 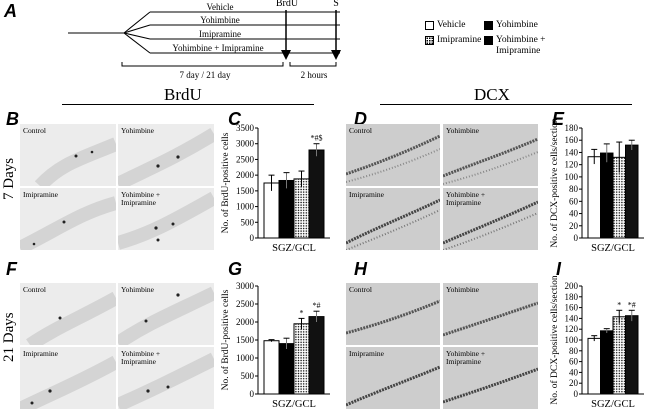 What do you see at coordinates (429, 25) in the screenshot?
I see `legend-vehicle-swatch` at bounding box center [429, 25].